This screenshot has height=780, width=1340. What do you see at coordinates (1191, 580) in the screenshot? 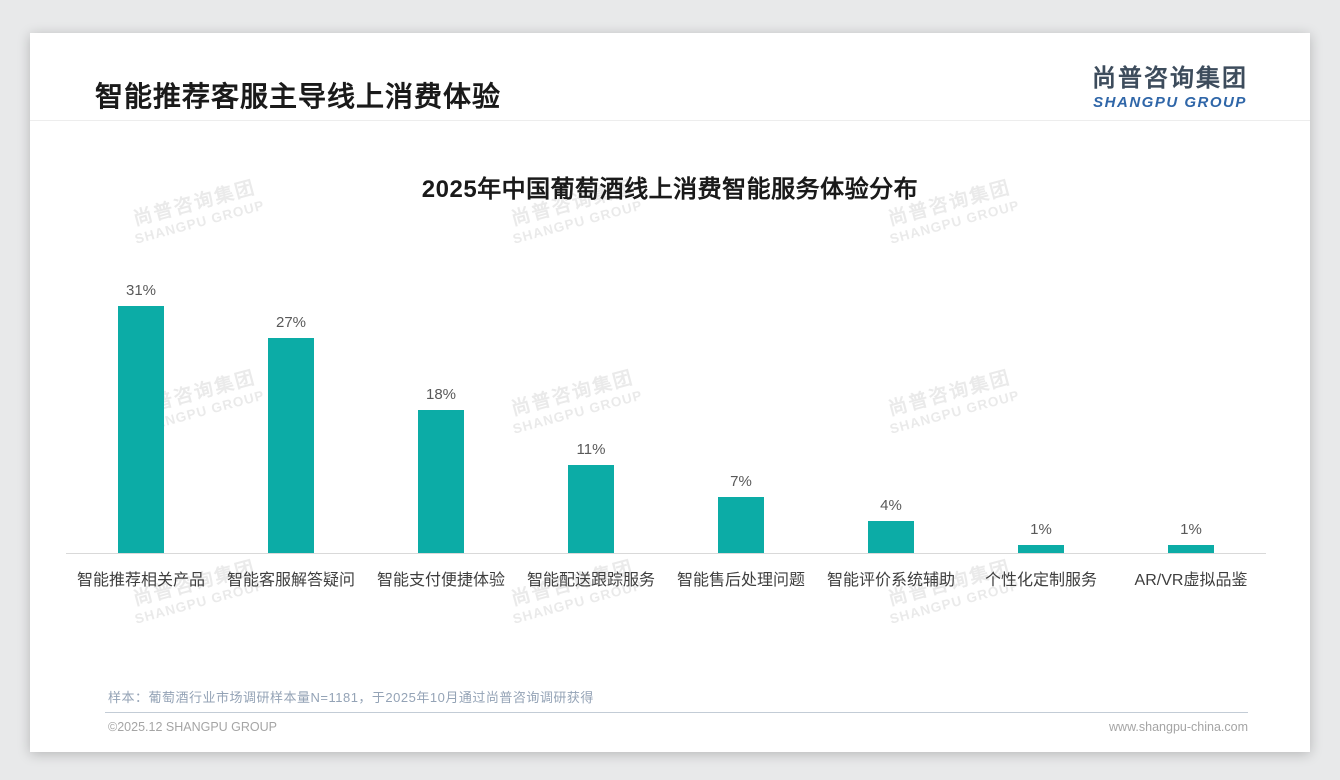
I see `category-label: AR/VR虚拟品鉴` at bounding box center [1191, 580].